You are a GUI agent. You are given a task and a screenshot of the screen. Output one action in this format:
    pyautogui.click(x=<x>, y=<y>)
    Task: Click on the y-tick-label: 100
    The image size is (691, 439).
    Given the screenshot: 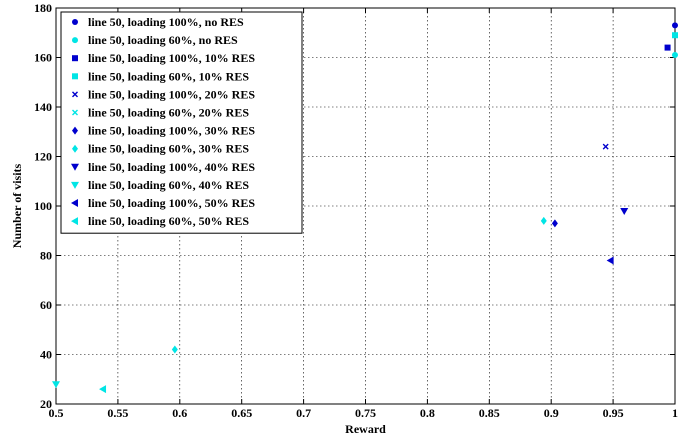 What is the action you would take?
    pyautogui.click(x=43, y=206)
    